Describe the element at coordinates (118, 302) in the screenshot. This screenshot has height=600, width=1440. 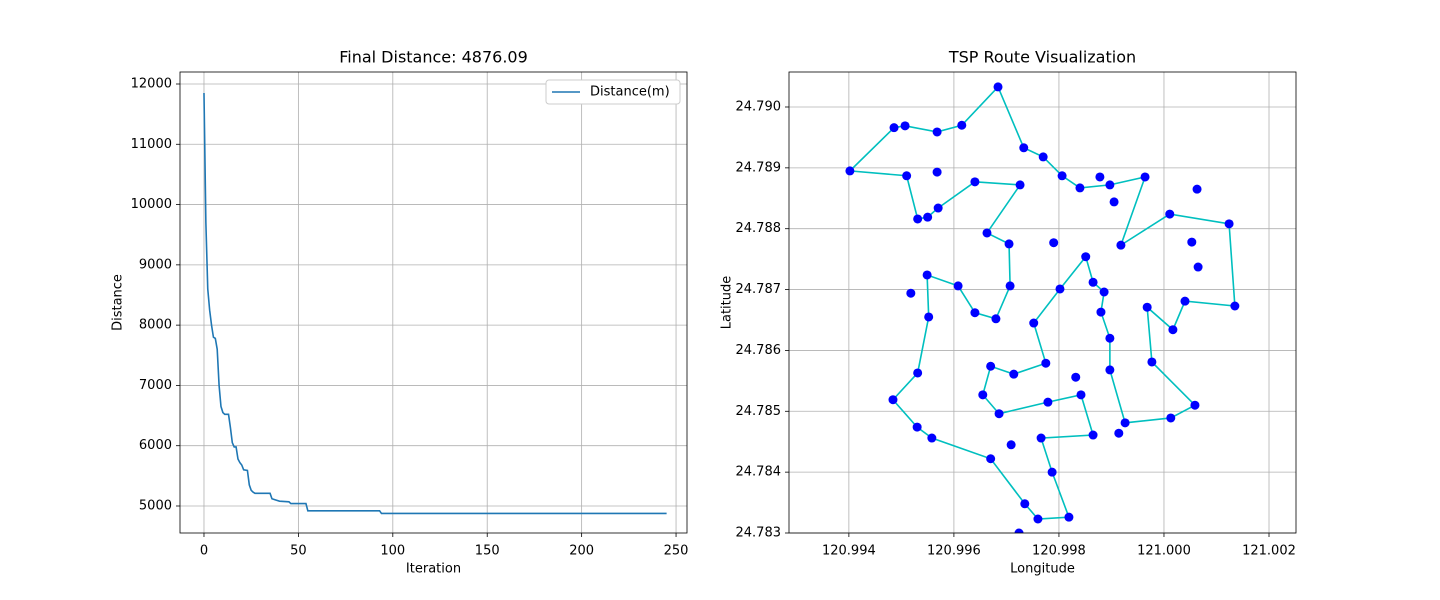
I see `y-axis-label: Distance` at that location.